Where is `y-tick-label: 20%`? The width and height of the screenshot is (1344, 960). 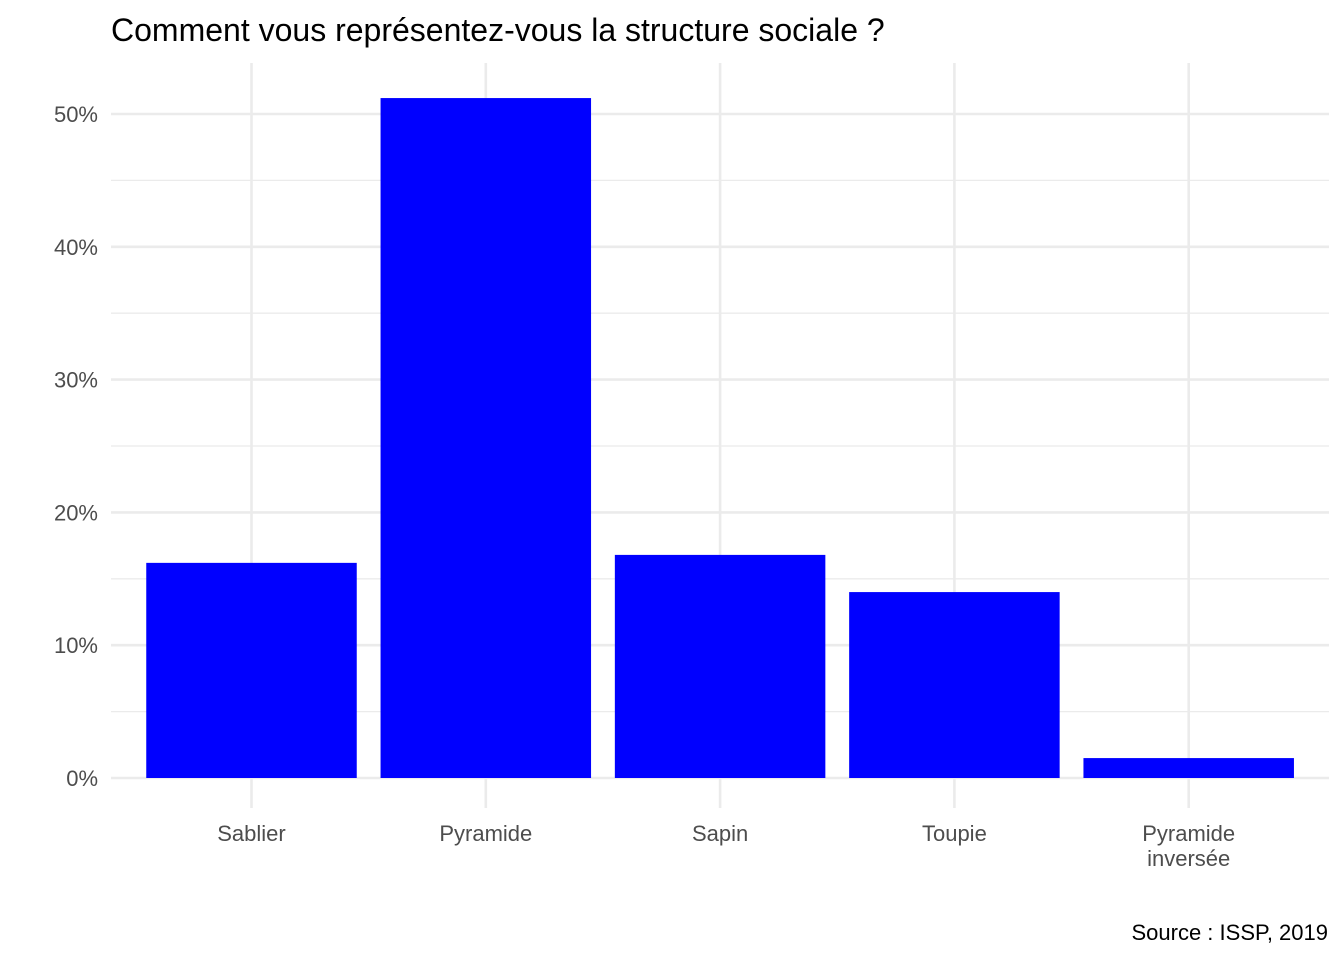
y-tick-label: 20% is located at coordinates (76, 512).